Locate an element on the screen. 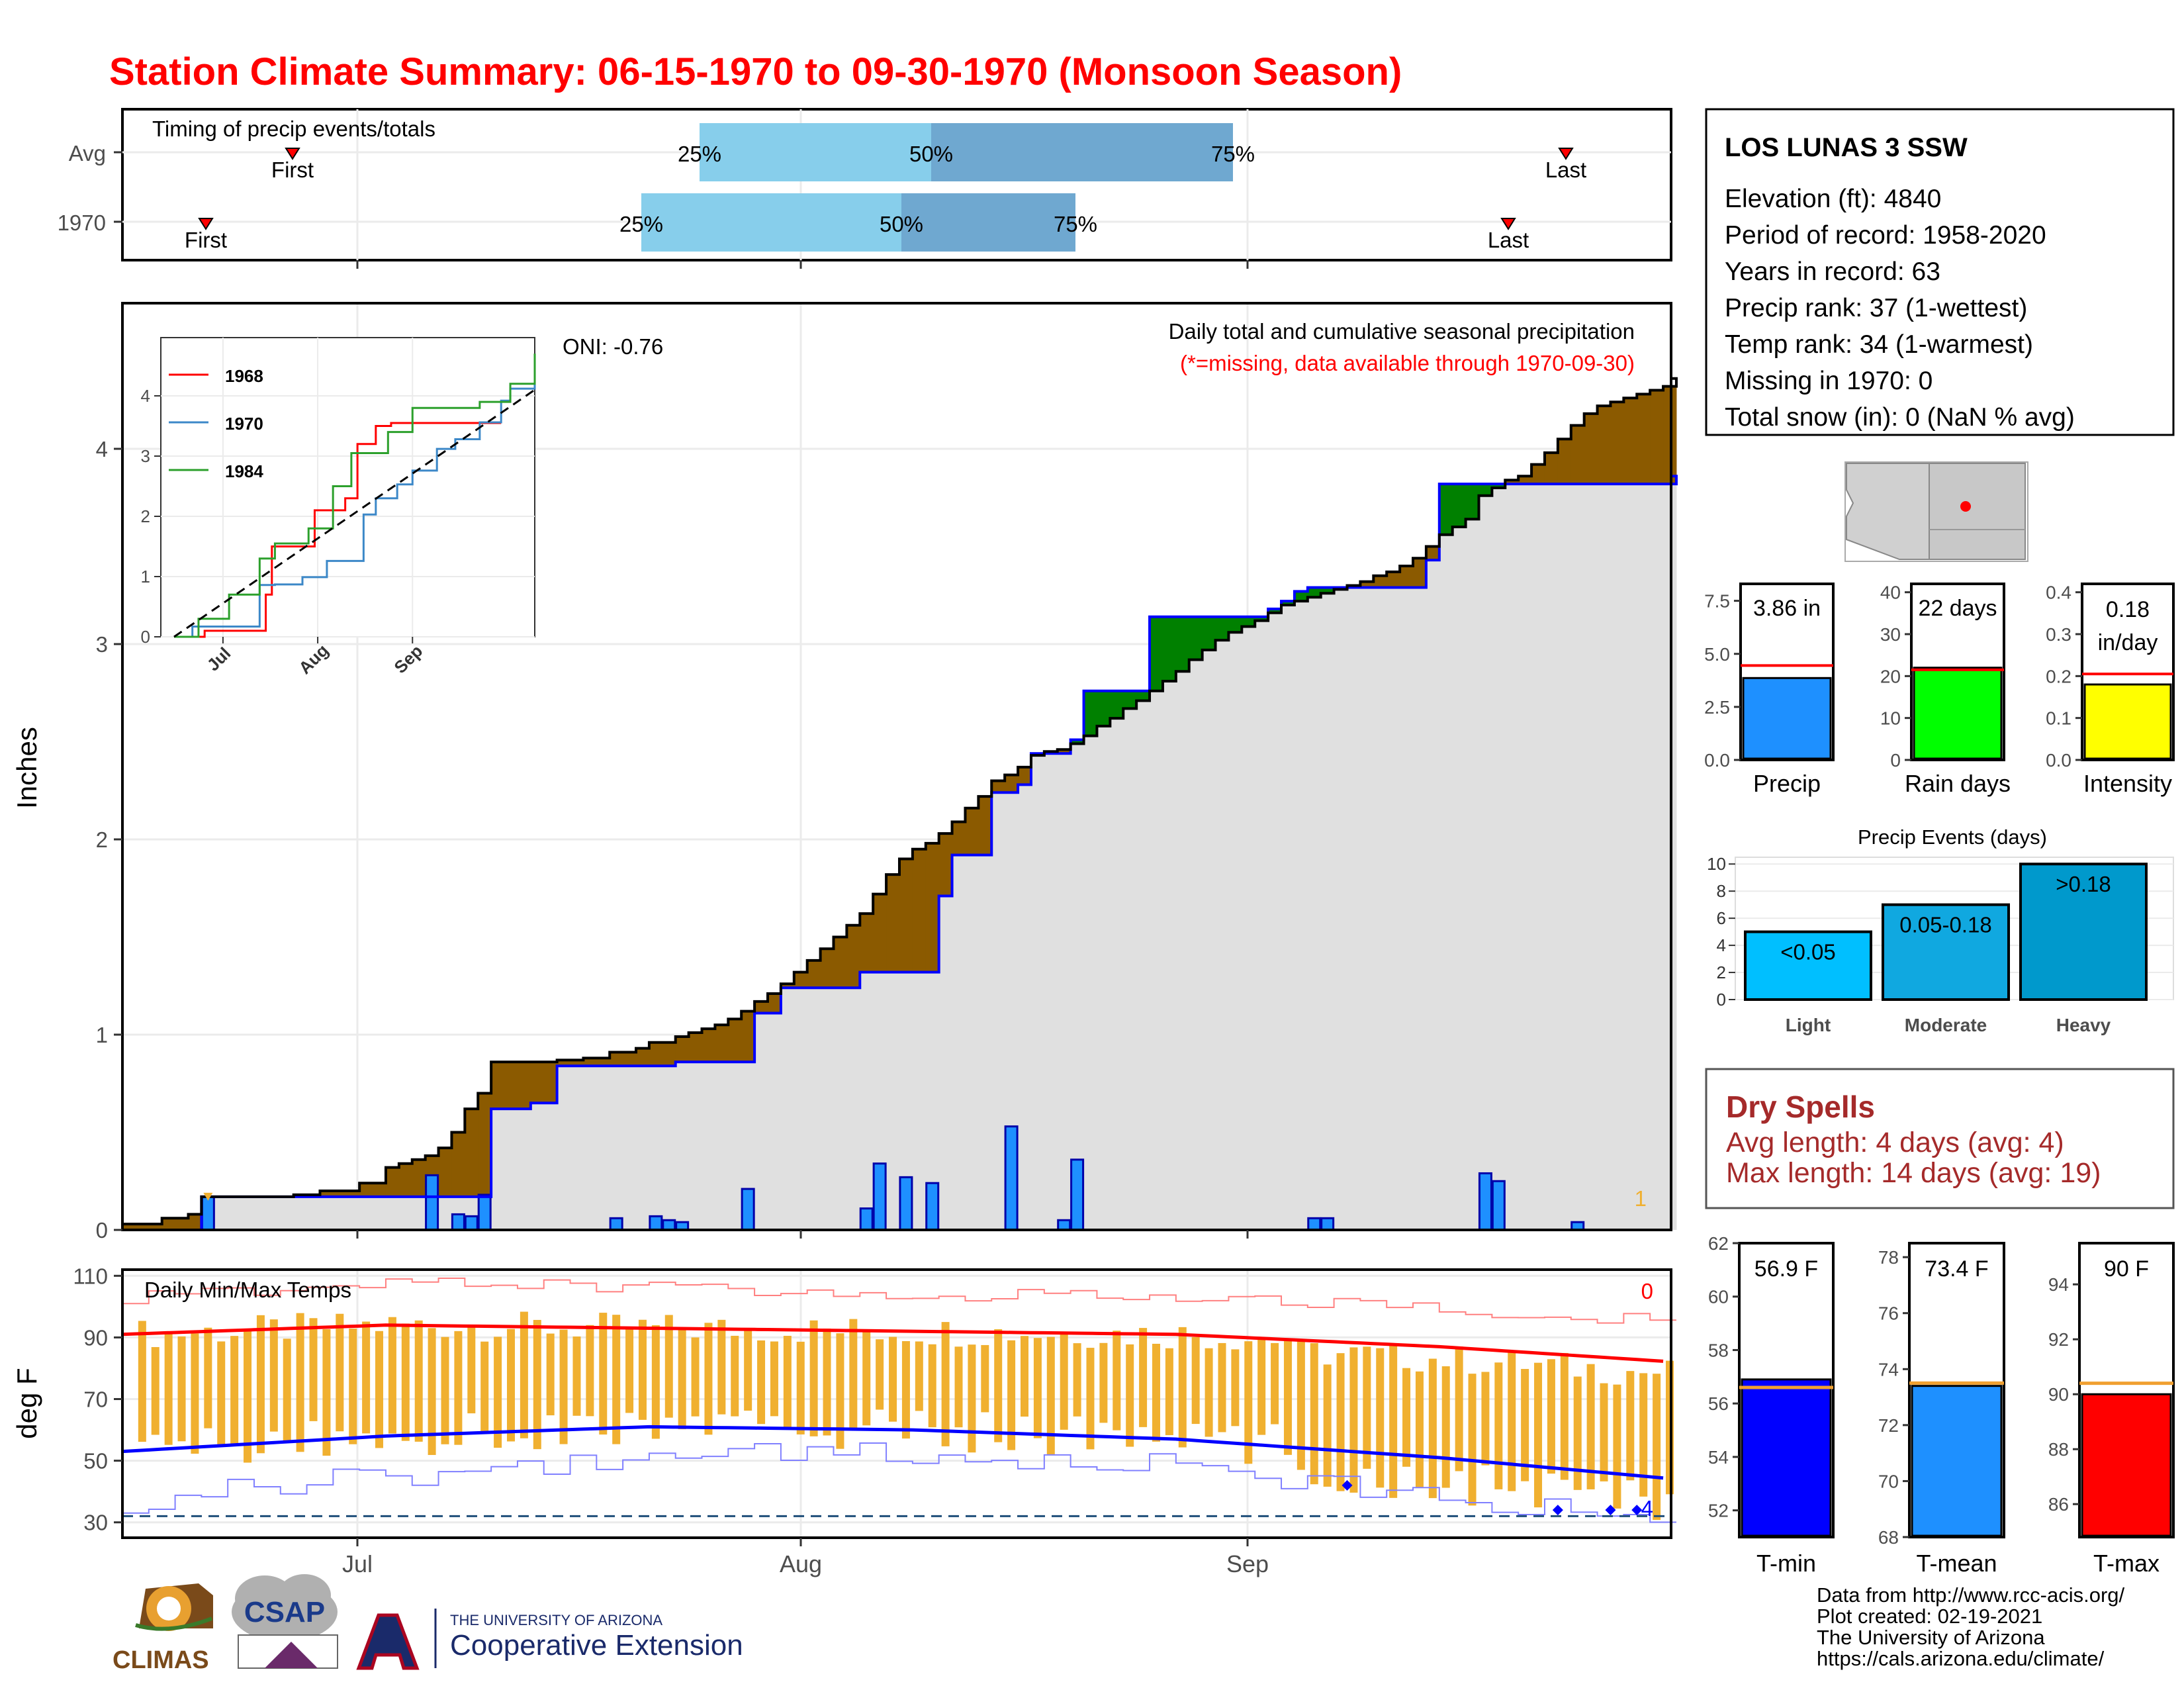 This screenshot has width=2184, height=1688. record-low-marker is located at coordinates (1610, 1510).